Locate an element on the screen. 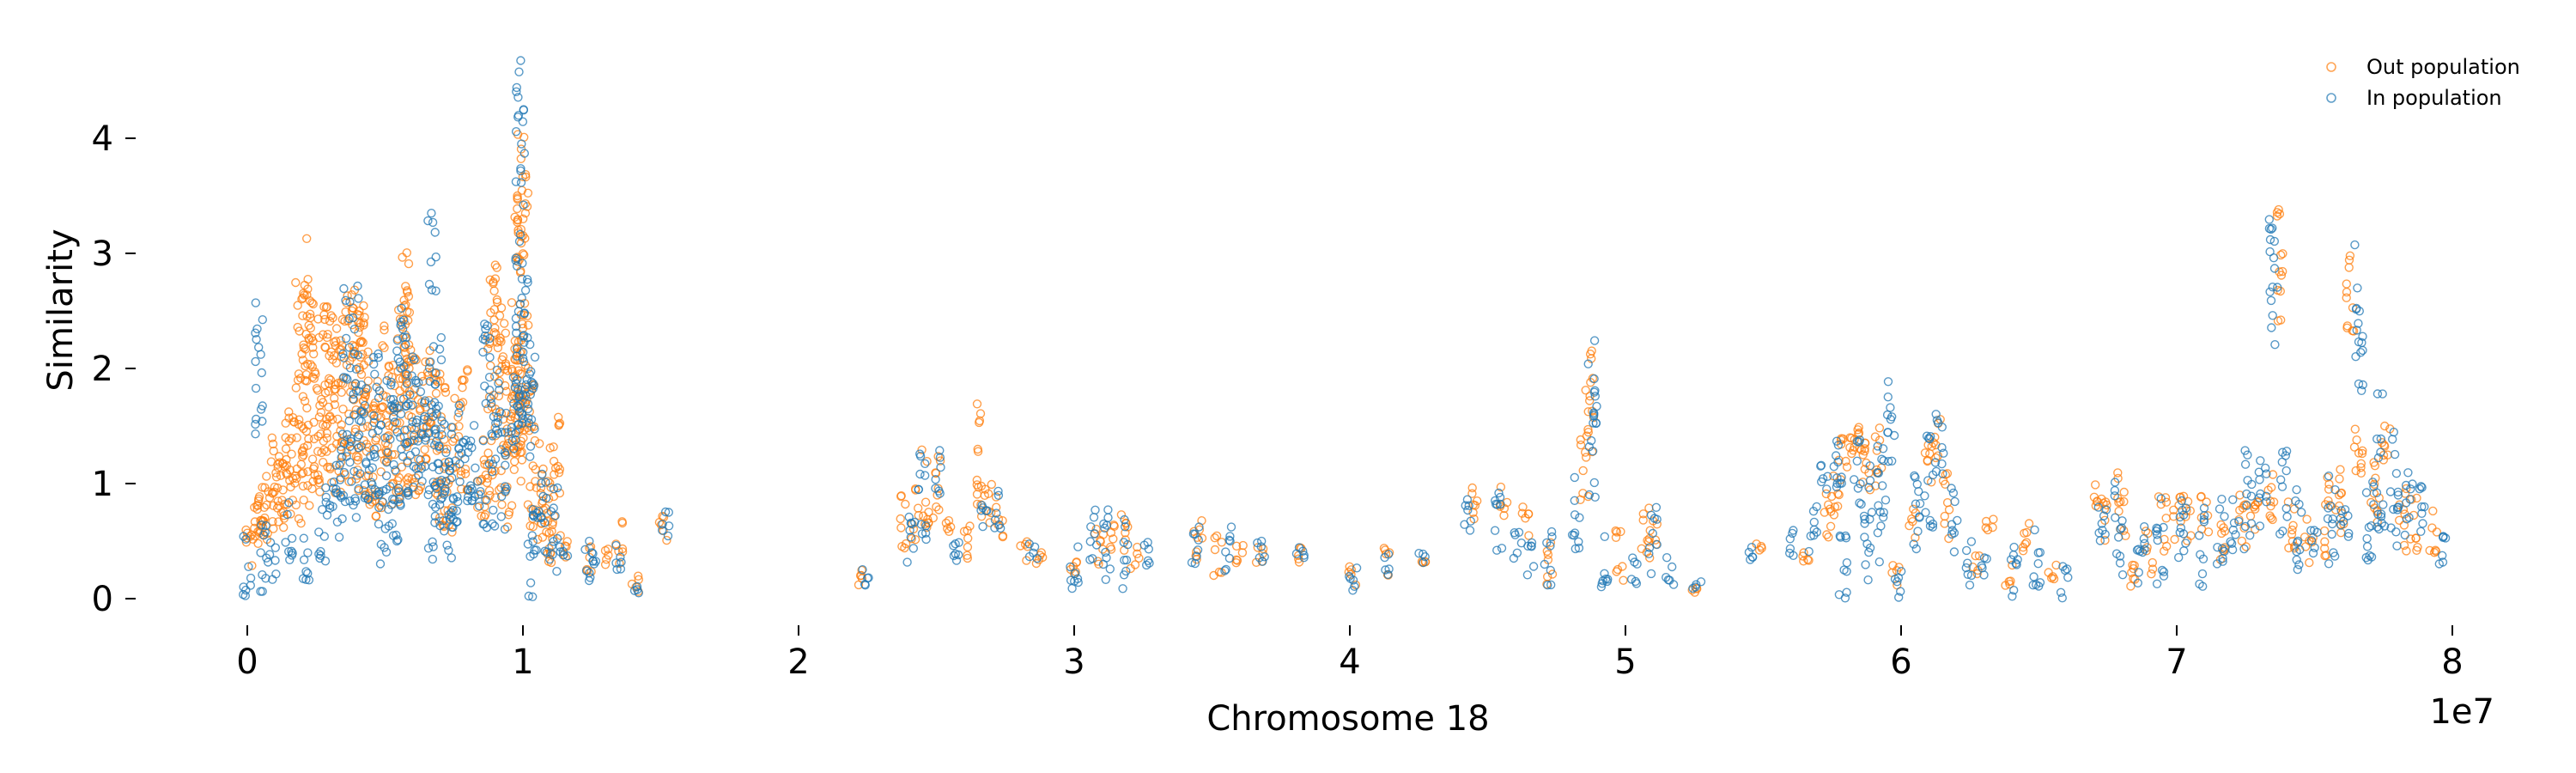  x-axis-label: Chromosome 18 is located at coordinates (1347, 719).